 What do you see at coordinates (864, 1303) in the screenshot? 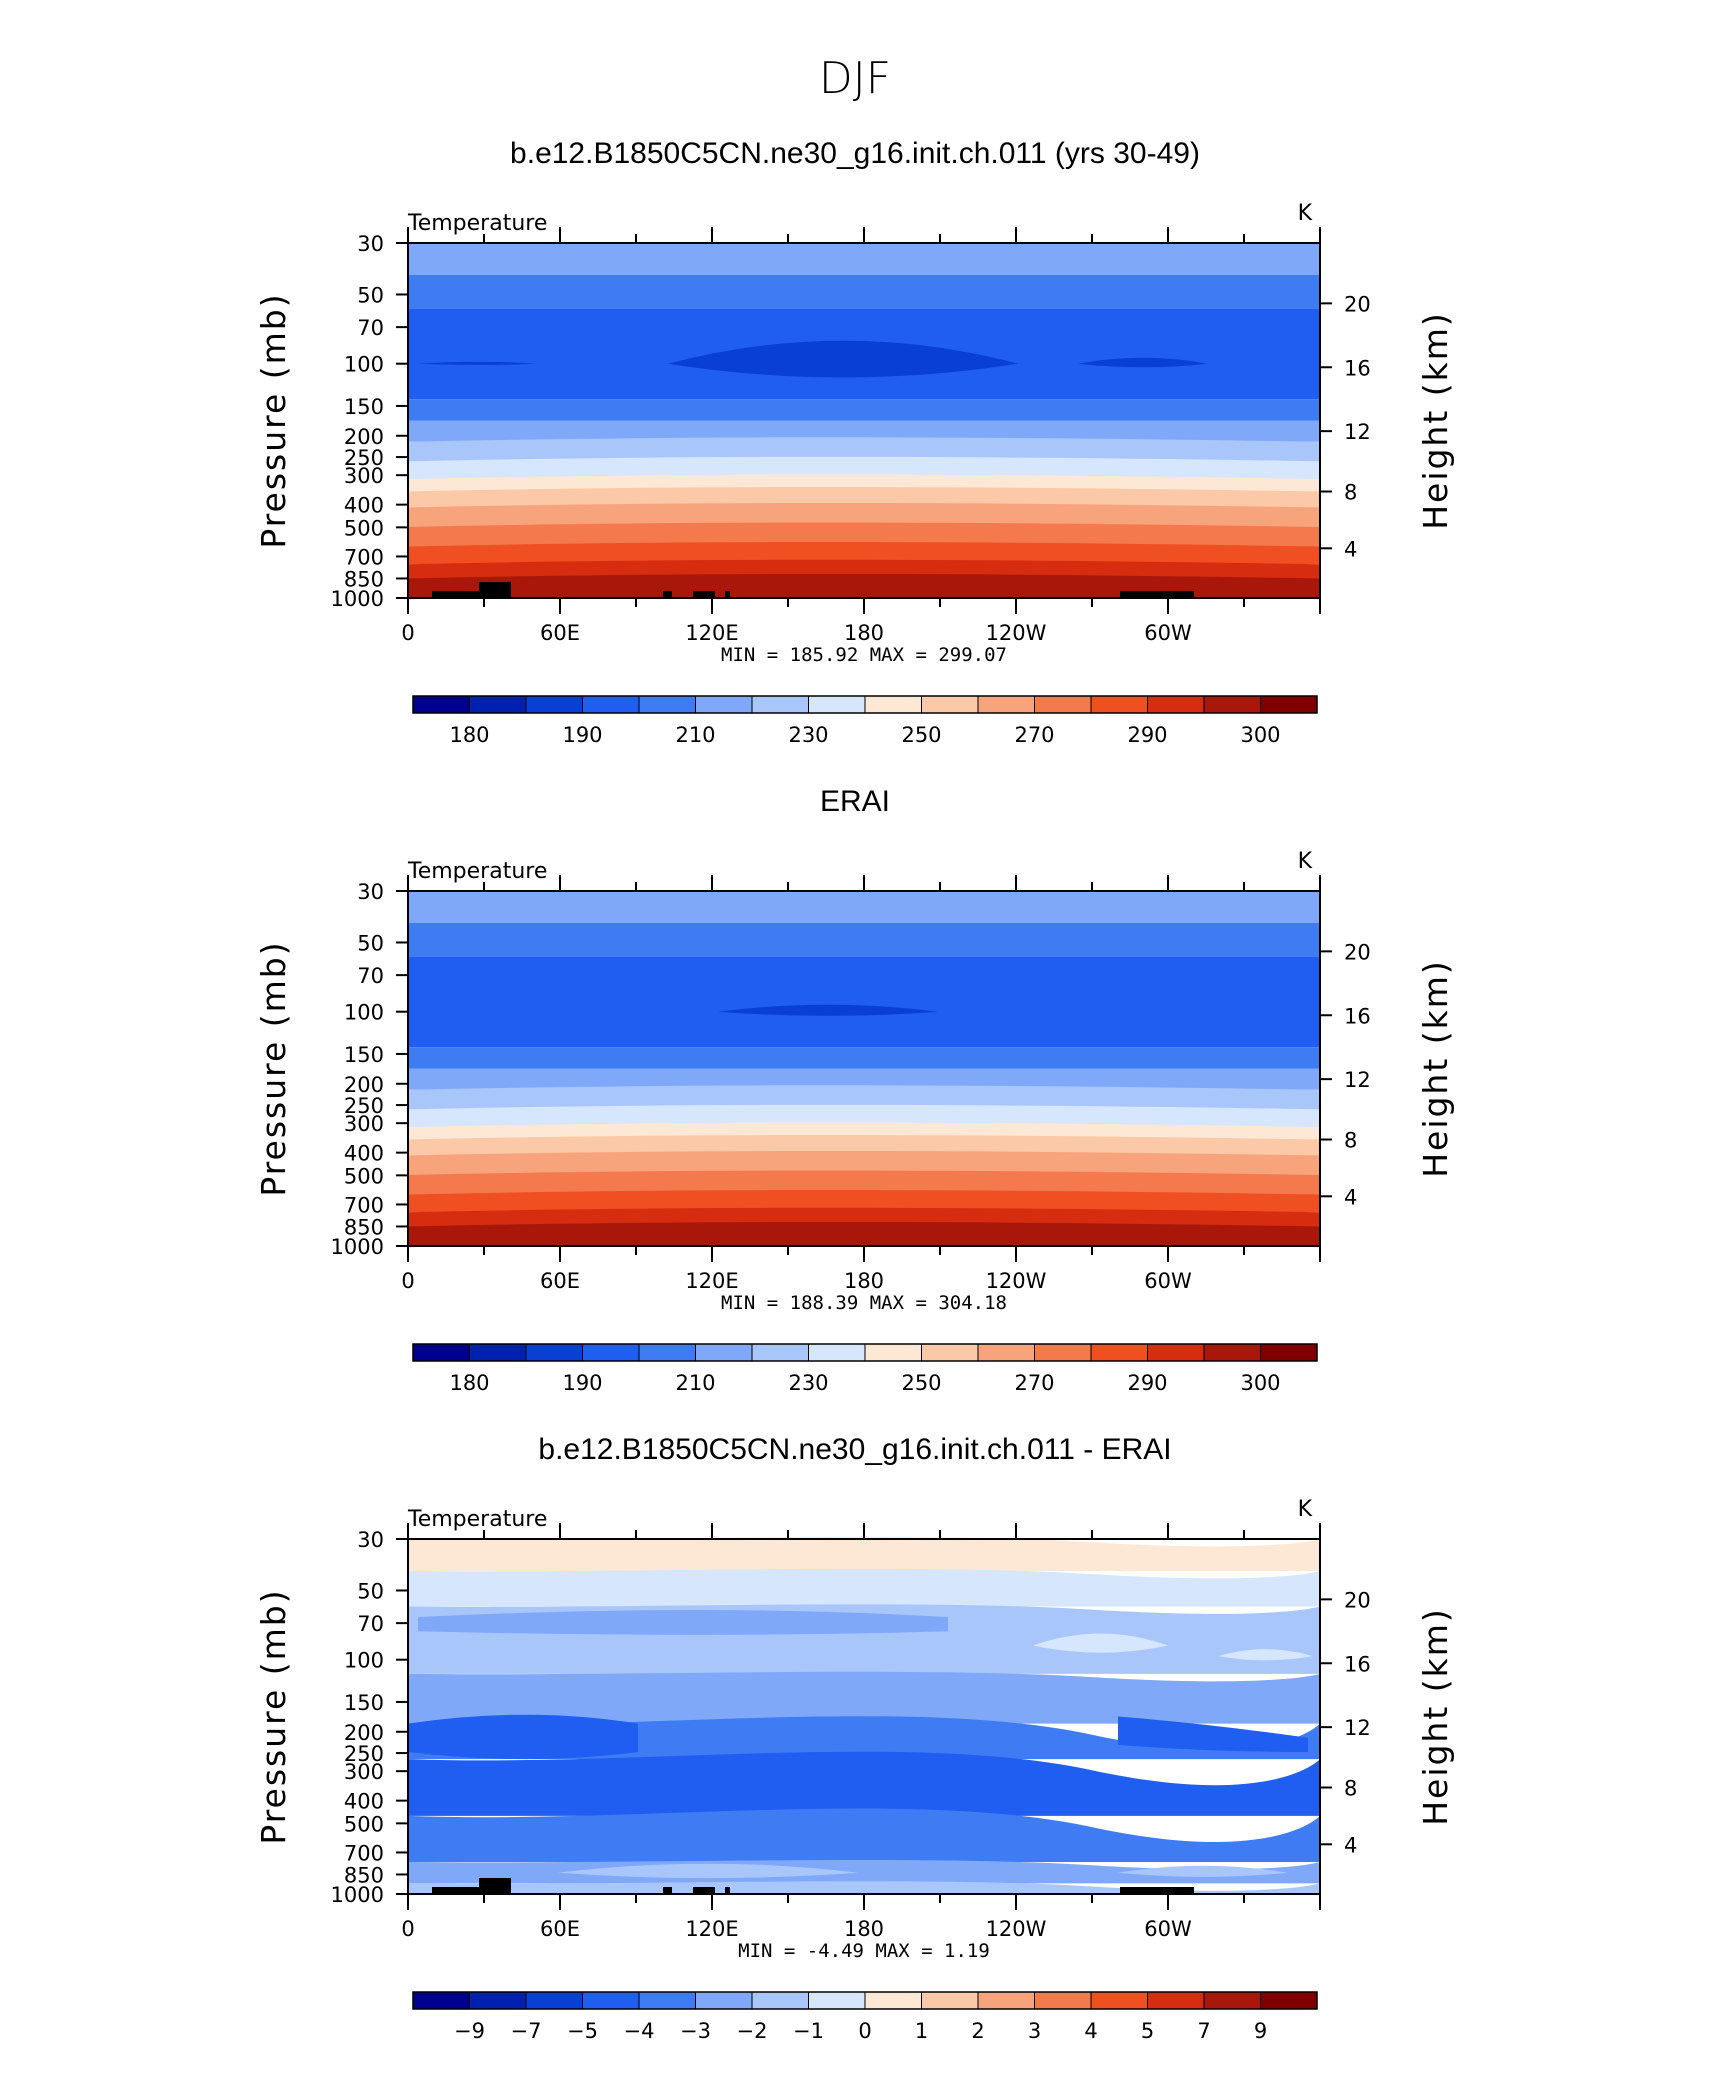
I see `min-max-stats: MIN = 188.39 MAX = 304.18` at bounding box center [864, 1303].